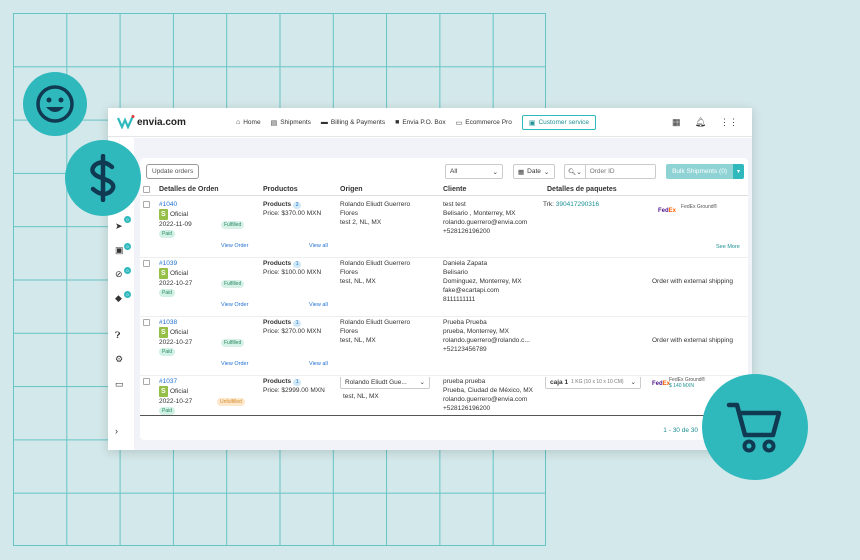 This screenshot has width=860, height=560. I want to click on column-header: Origen, so click(351, 189).